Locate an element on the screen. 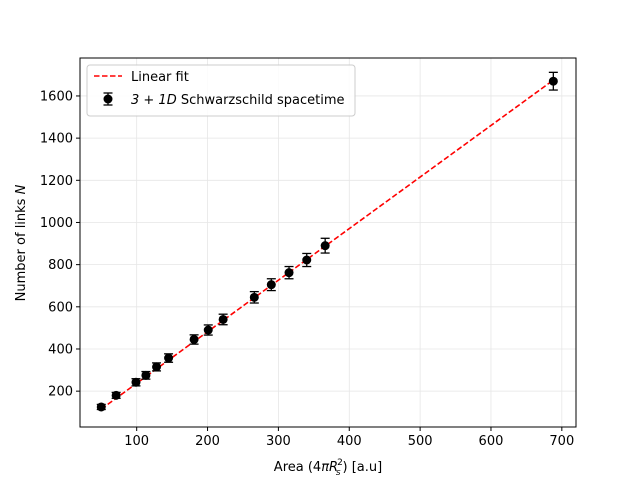 The height and width of the screenshot is (480, 640). legend-frame is located at coordinates (221, 90).